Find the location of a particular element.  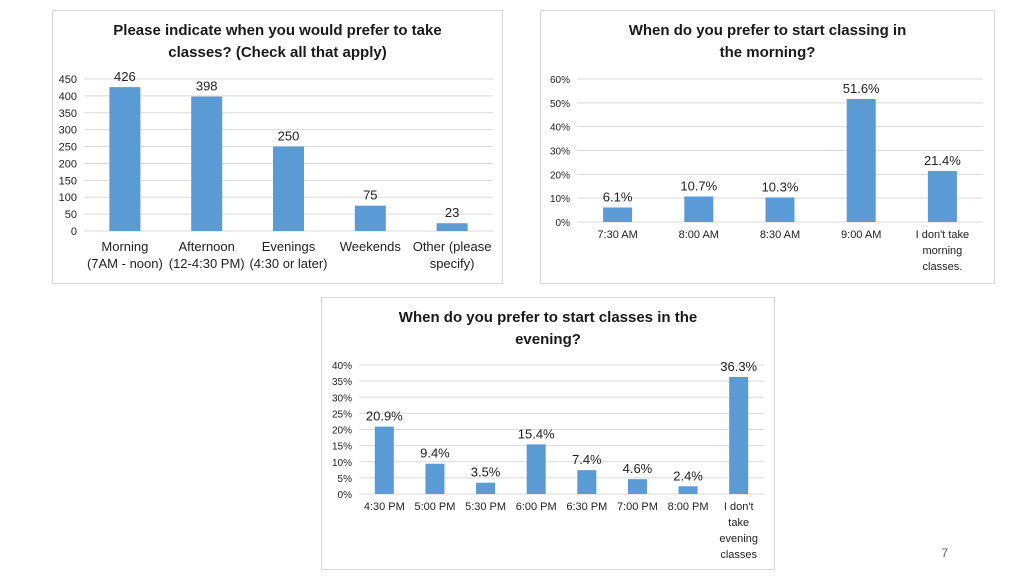

data-label: 7.4% is located at coordinates (587, 459).